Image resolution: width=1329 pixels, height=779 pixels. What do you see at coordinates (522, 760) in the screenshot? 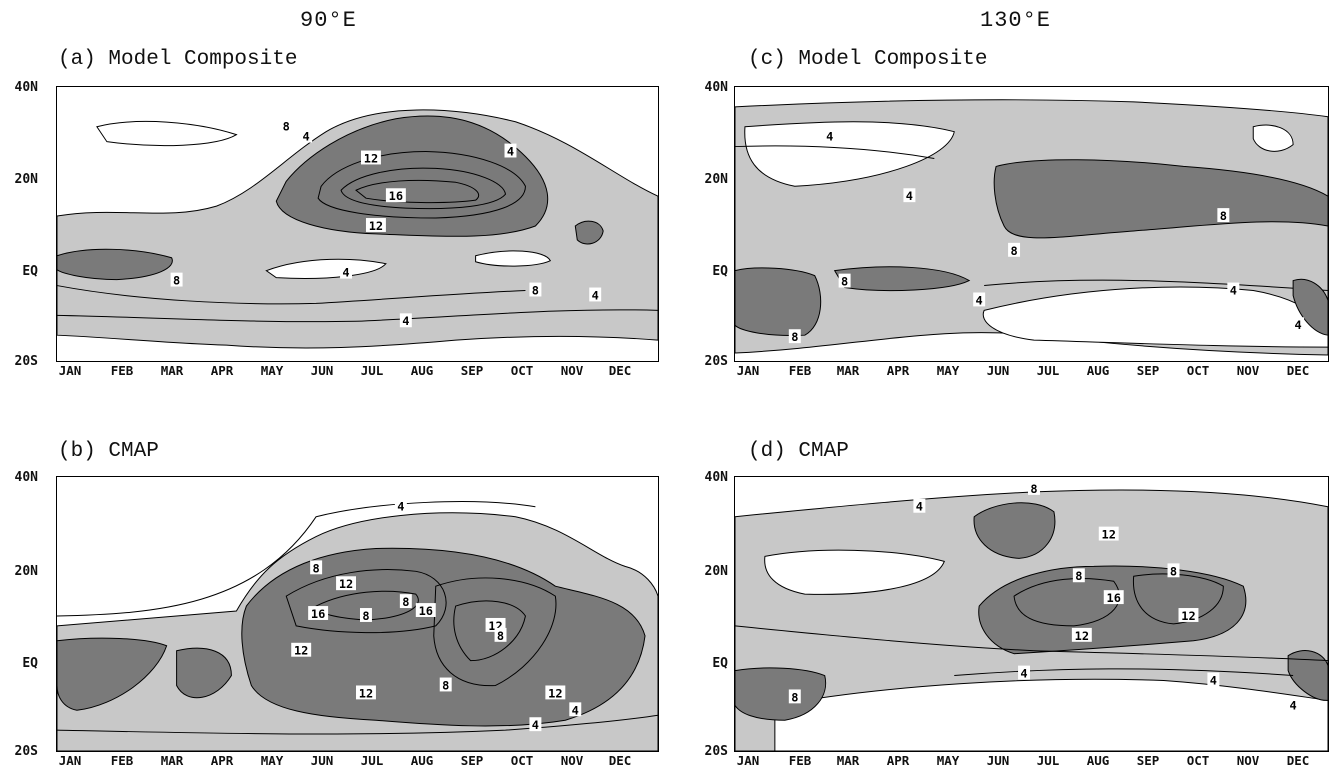
I see `panel-b-xtick: OCT` at bounding box center [522, 760].